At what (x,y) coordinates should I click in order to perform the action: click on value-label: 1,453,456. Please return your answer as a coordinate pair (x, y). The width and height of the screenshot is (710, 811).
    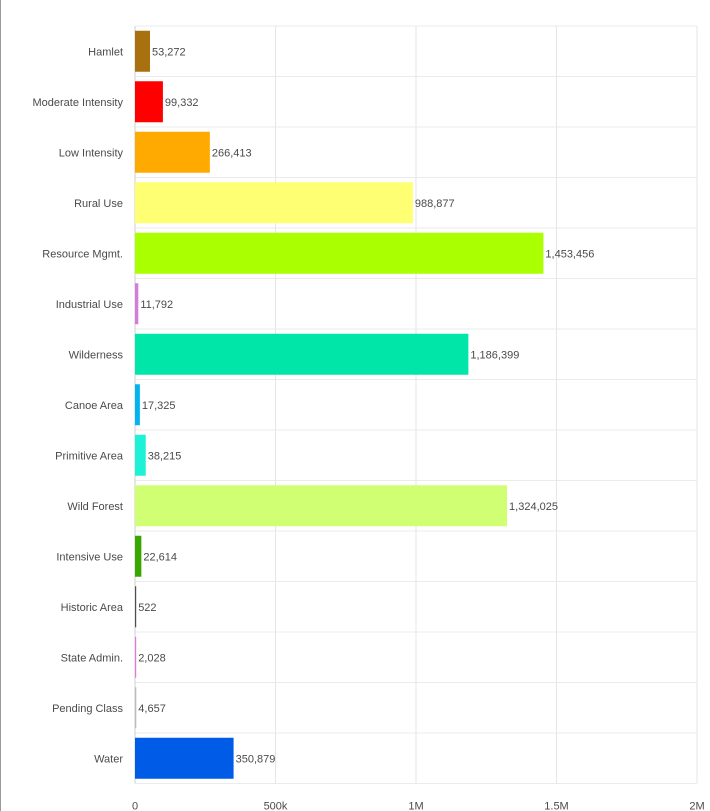
    Looking at the image, I should click on (569, 254).